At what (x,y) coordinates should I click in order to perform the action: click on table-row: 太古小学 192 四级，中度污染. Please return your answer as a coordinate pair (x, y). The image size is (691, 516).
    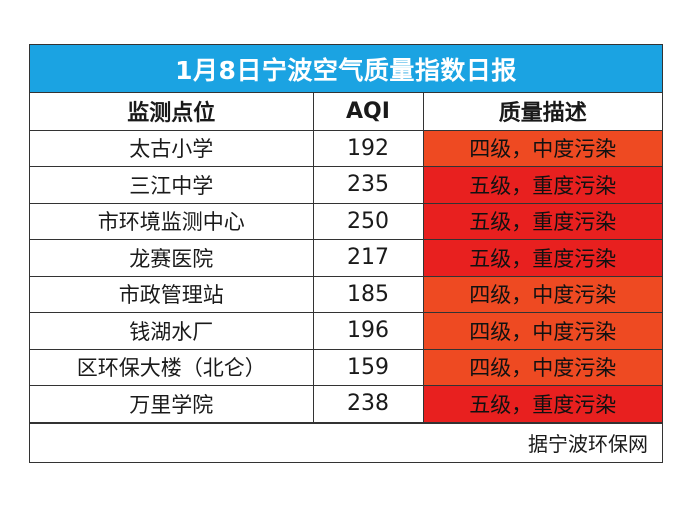
    Looking at the image, I should click on (346, 148).